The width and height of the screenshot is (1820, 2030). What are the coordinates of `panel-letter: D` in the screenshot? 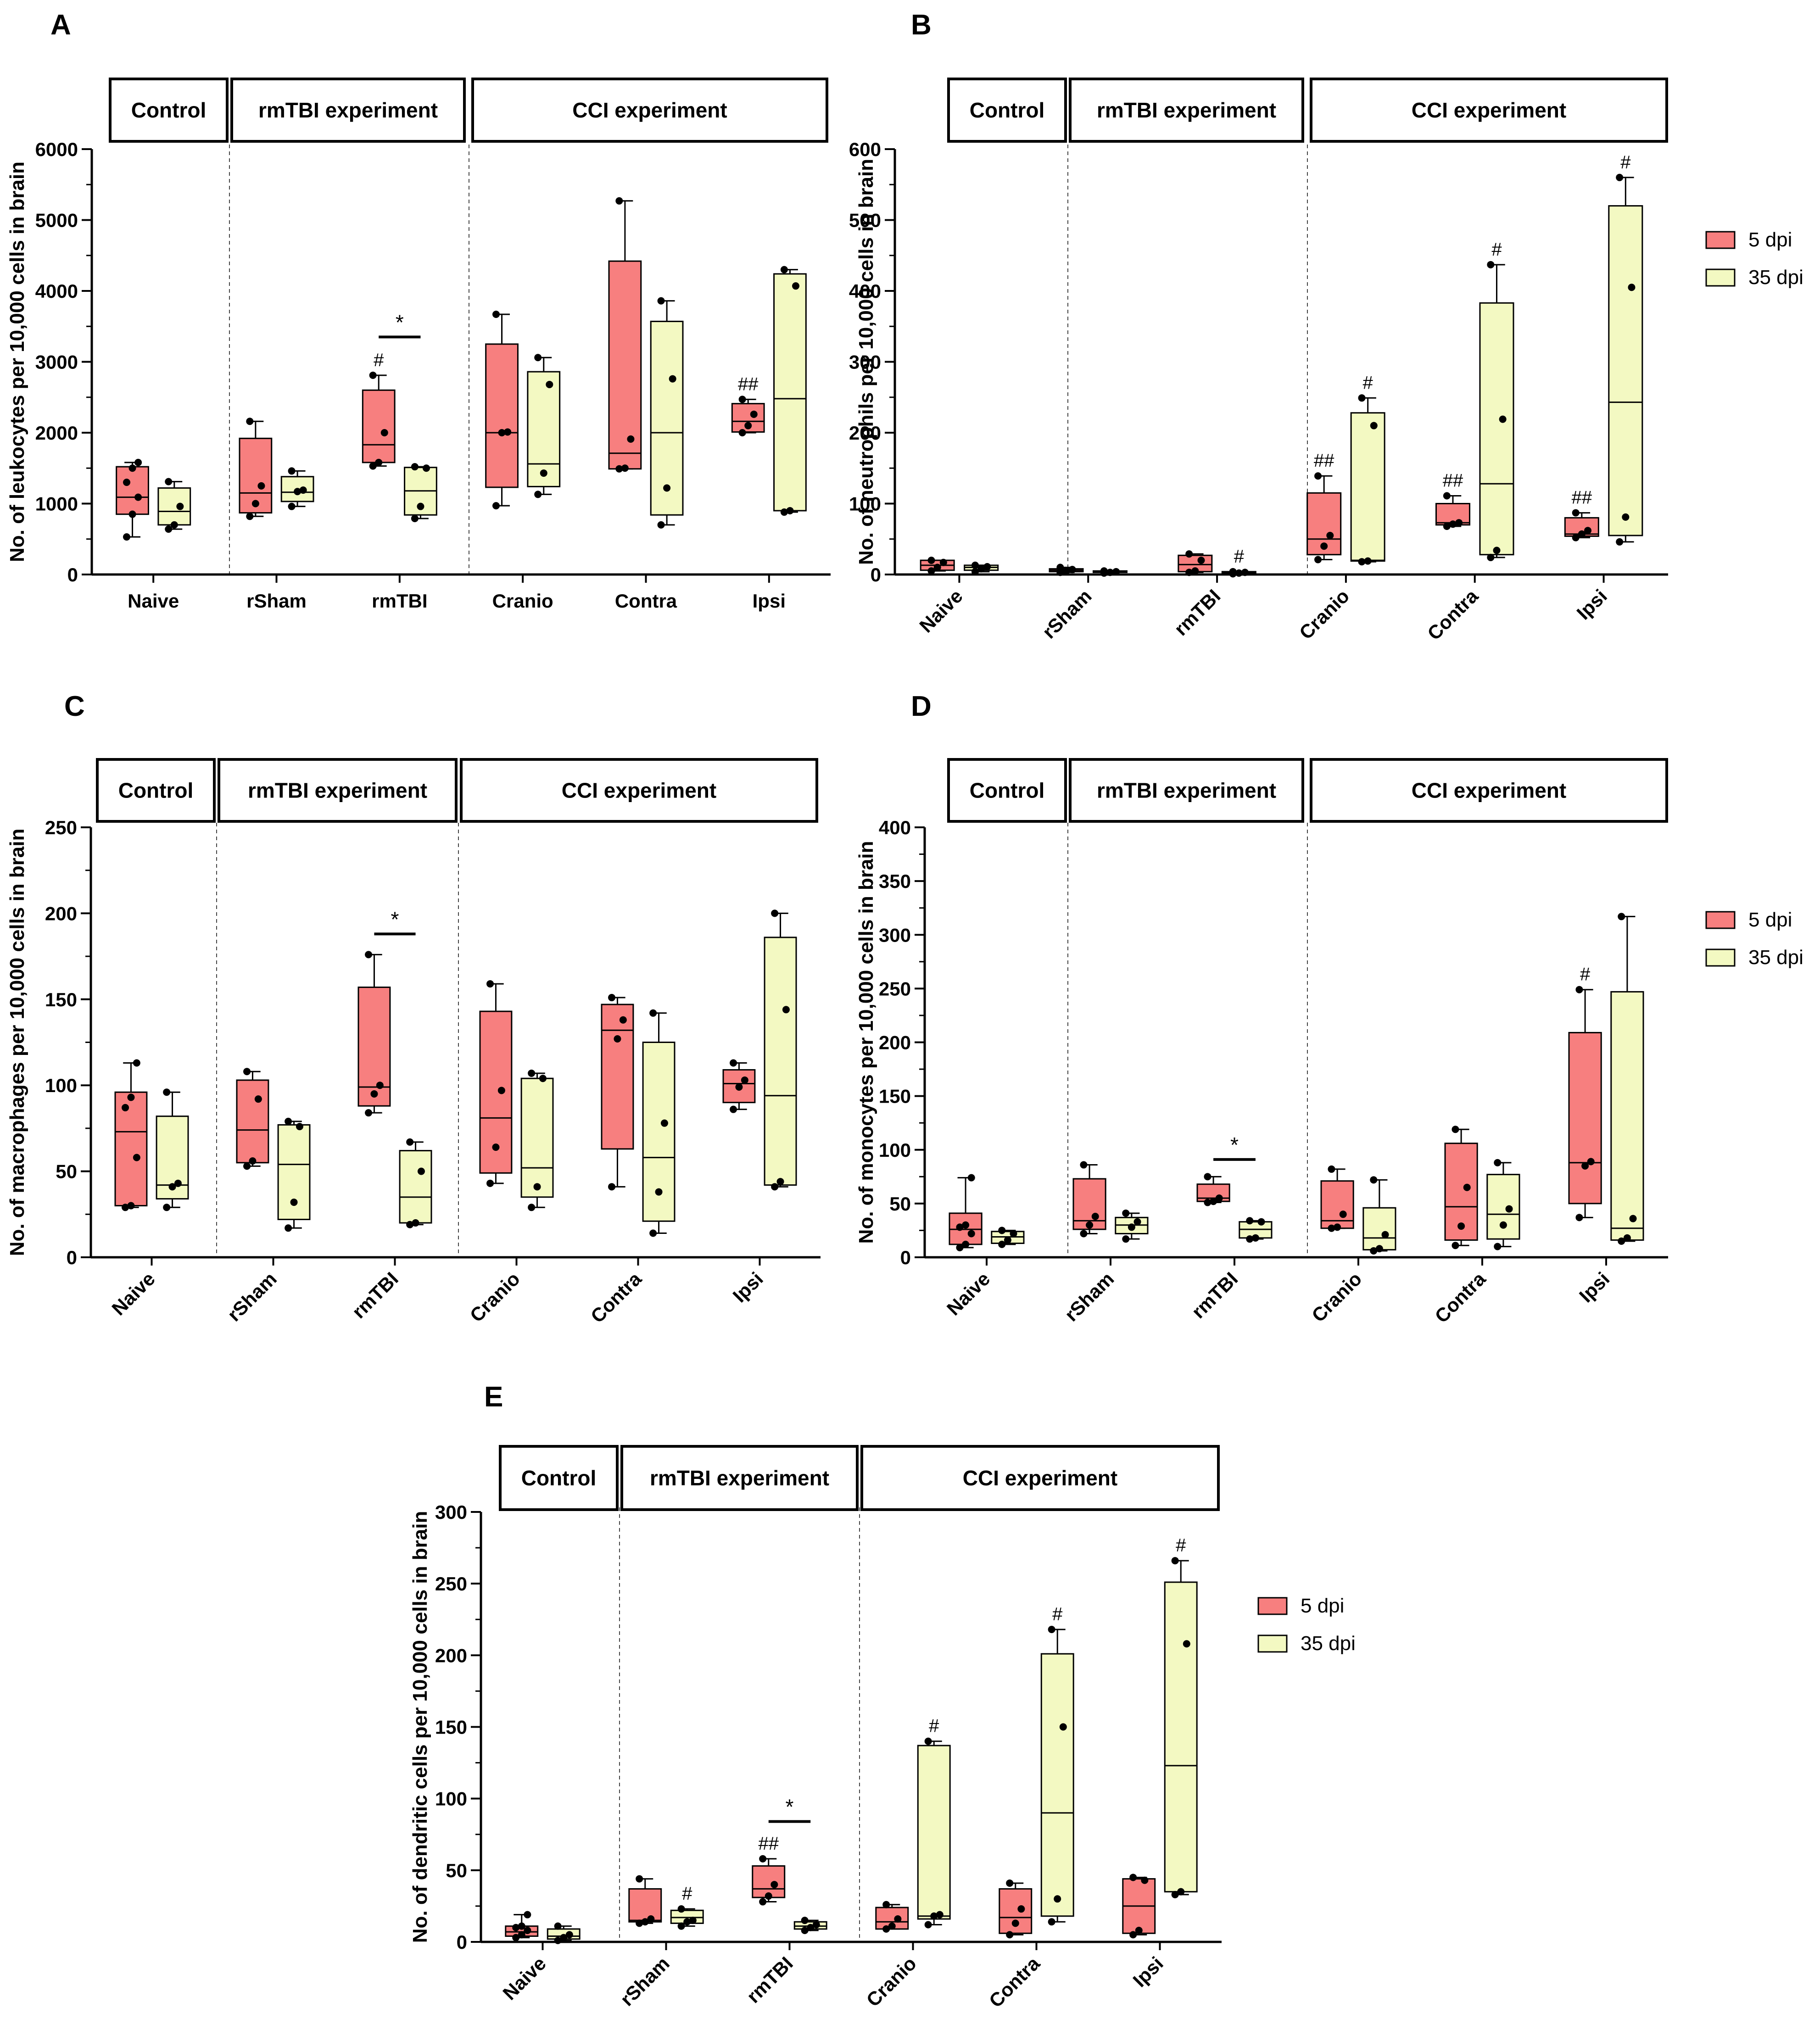 It's located at (921, 706).